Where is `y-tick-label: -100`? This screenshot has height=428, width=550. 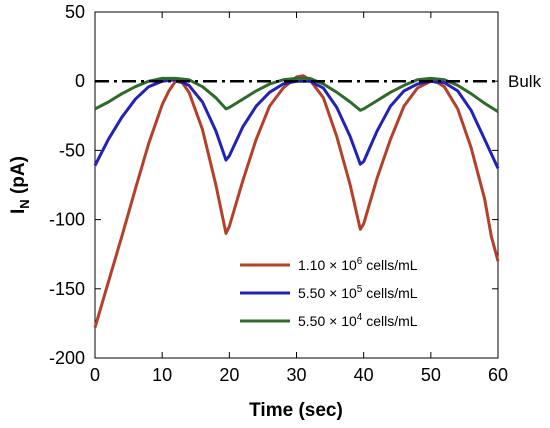
y-tick-label: -100 is located at coordinates (67, 220).